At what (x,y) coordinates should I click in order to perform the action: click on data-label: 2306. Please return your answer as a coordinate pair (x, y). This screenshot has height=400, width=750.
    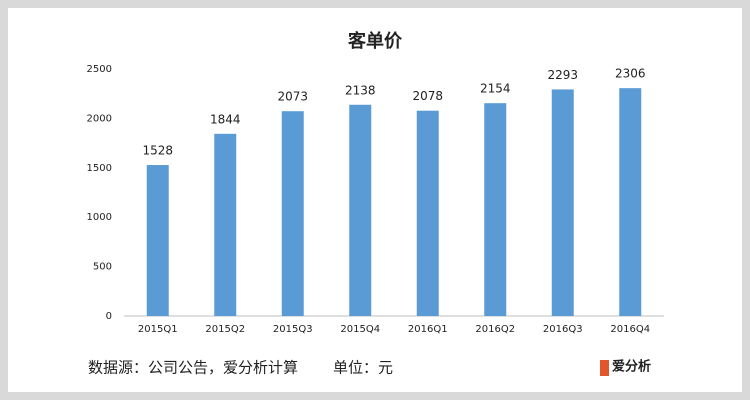
    Looking at the image, I should click on (630, 74).